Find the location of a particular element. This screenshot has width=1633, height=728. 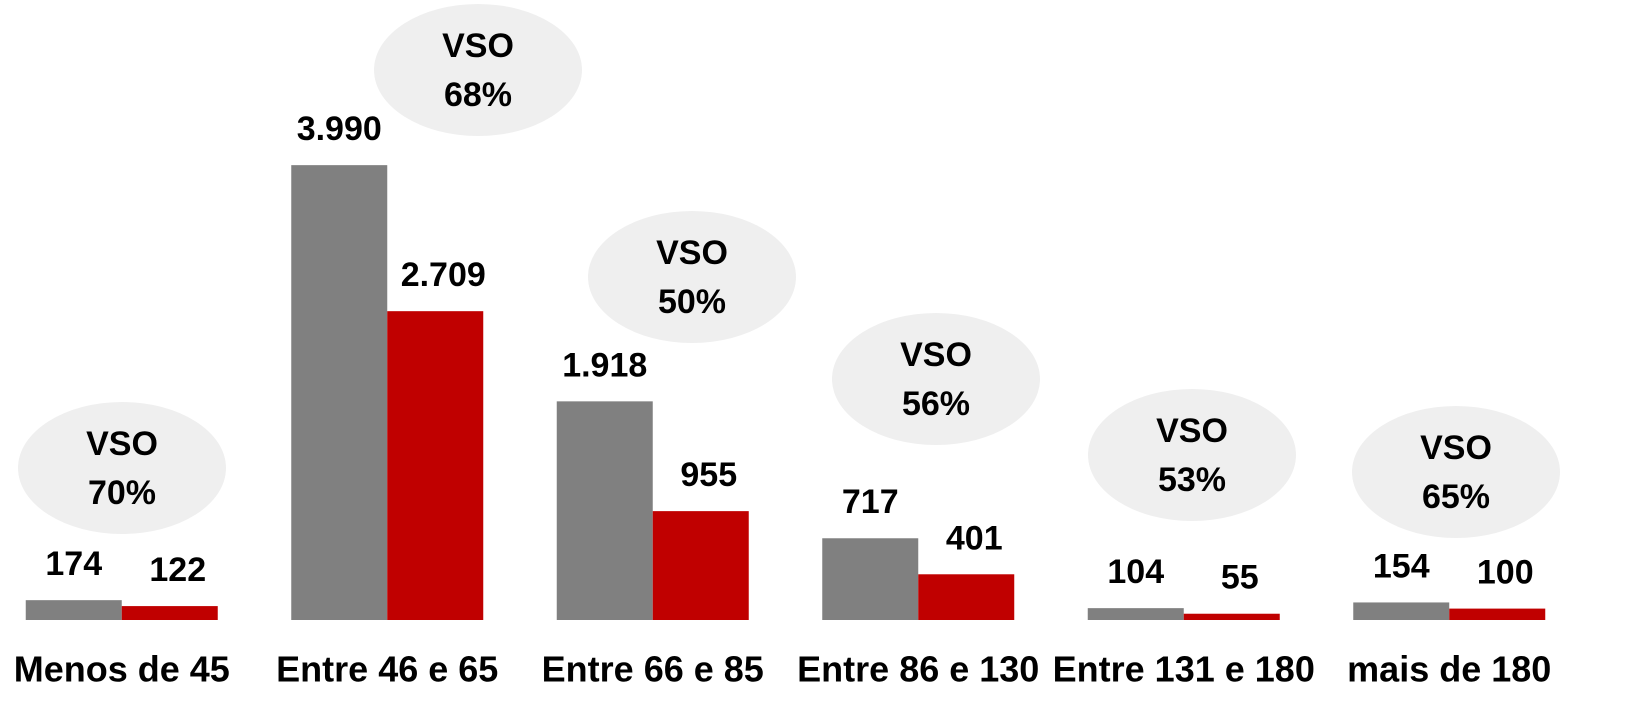

x-tick-label: mais de 180 is located at coordinates (1449, 669).